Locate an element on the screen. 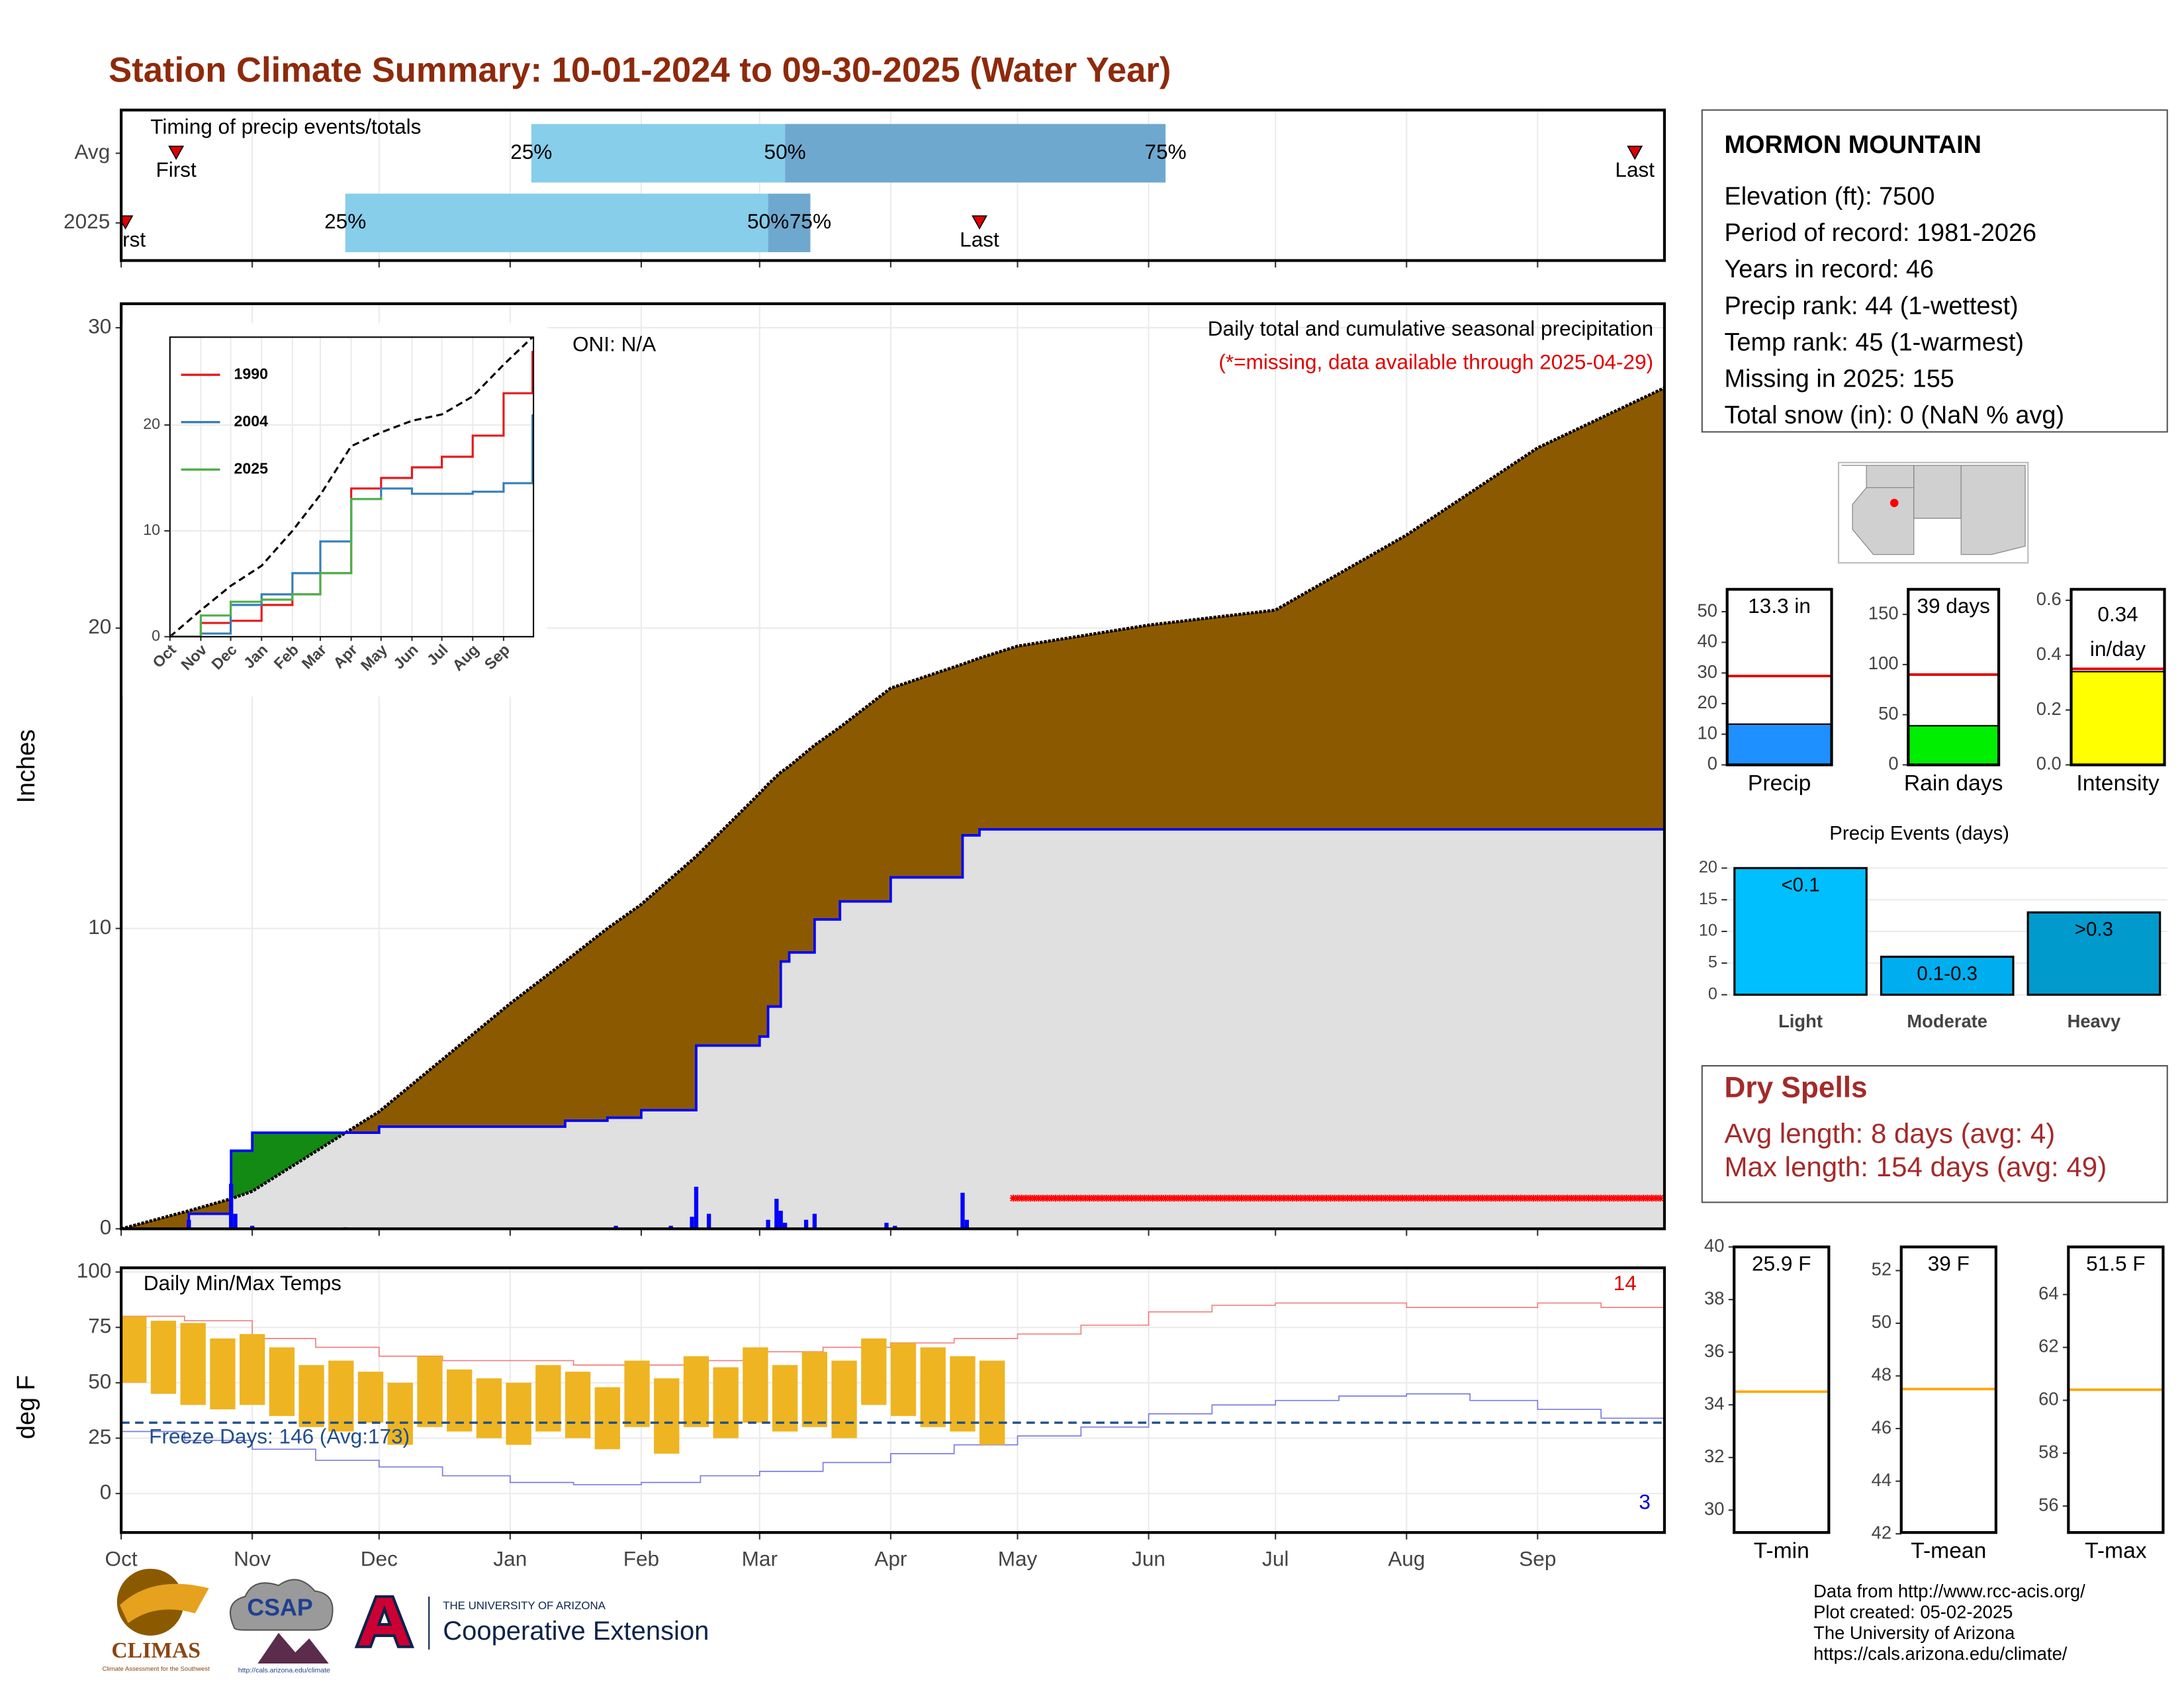 The height and width of the screenshot is (1688, 2184). y-tick-label: 62 is located at coordinates (2048, 1346).